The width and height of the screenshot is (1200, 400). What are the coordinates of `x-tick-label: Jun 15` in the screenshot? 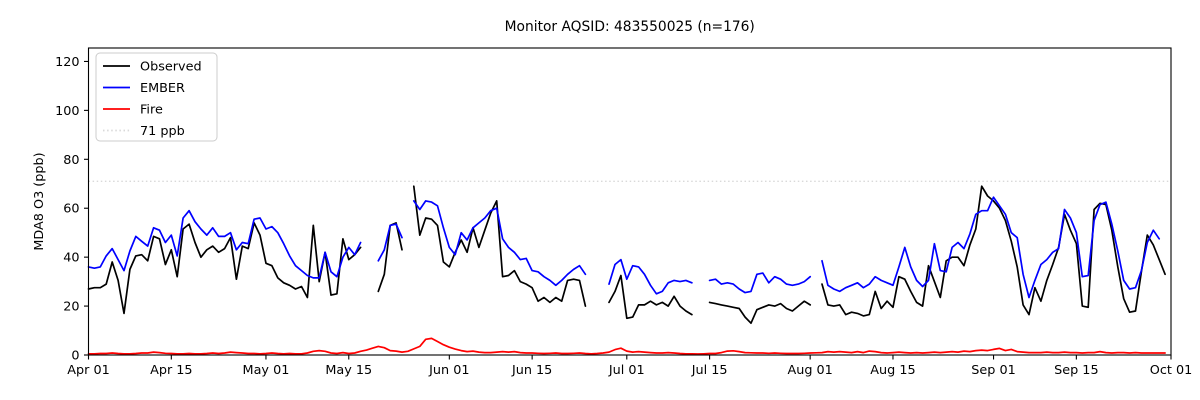 It's located at (531, 370).